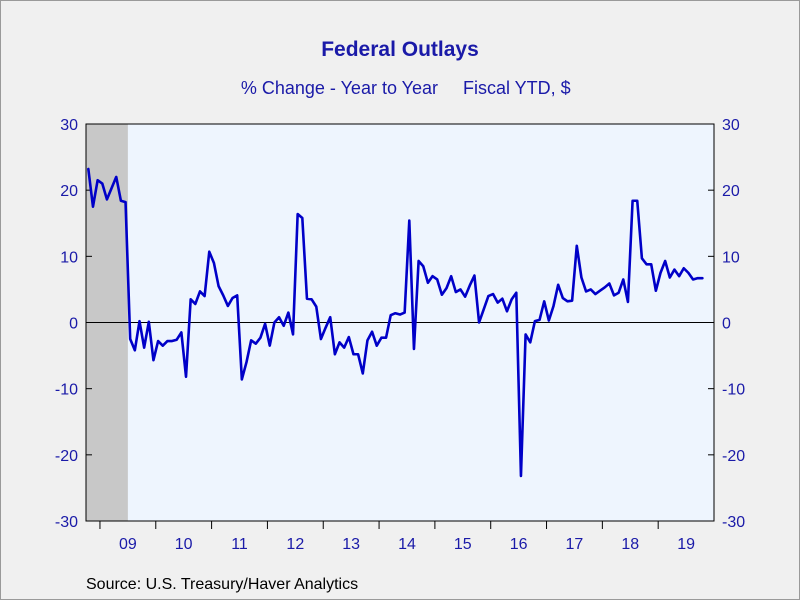 This screenshot has height=600, width=800. Describe the element at coordinates (66, 390) in the screenshot. I see `y-tick-label-left: -10` at that location.